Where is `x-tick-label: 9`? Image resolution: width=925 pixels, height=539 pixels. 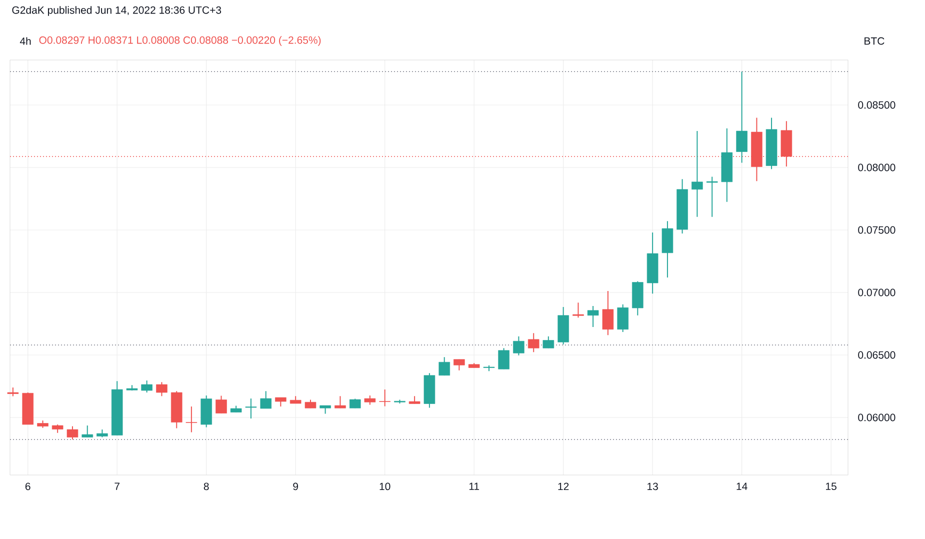
x-tick-label: 9 is located at coordinates (295, 486).